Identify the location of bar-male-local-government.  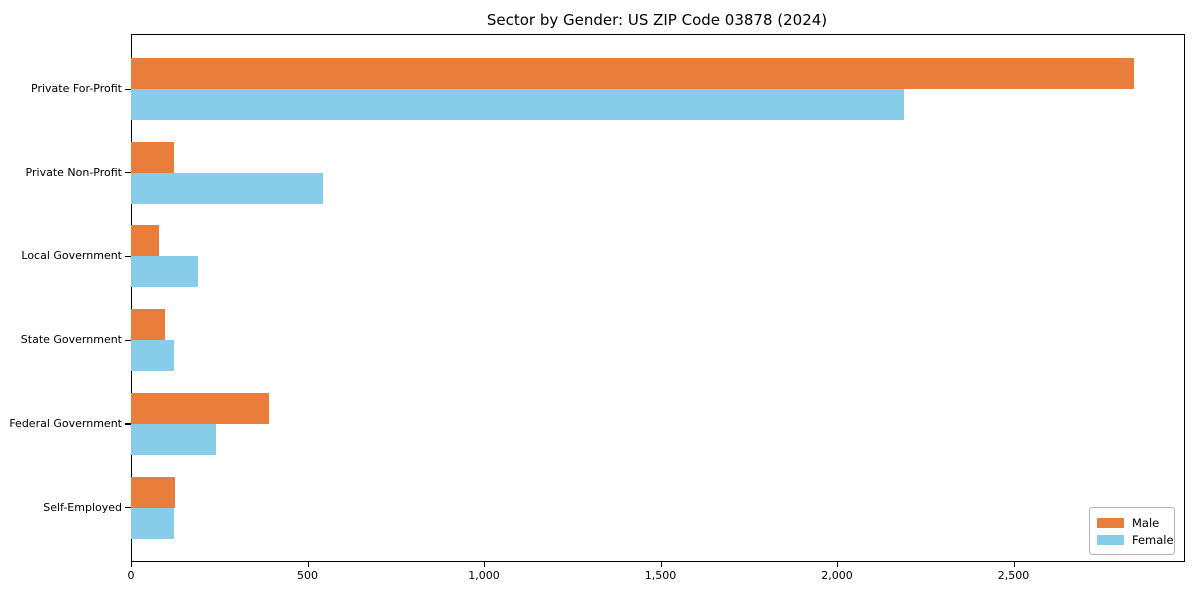
(145, 241).